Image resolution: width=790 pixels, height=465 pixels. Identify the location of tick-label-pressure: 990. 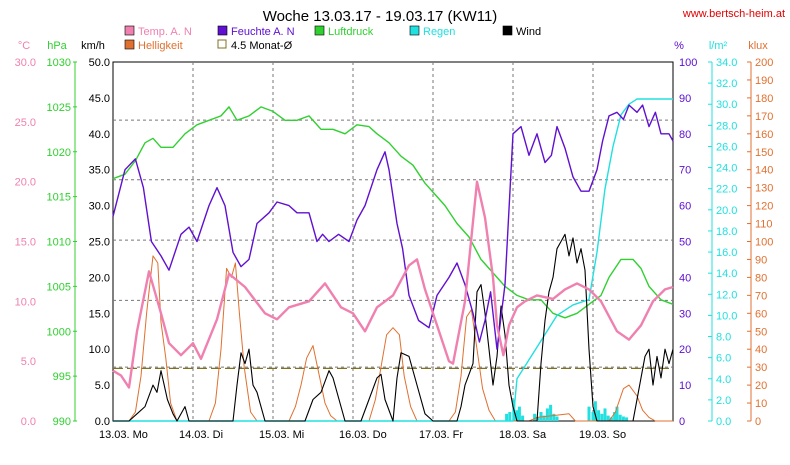
(62, 422).